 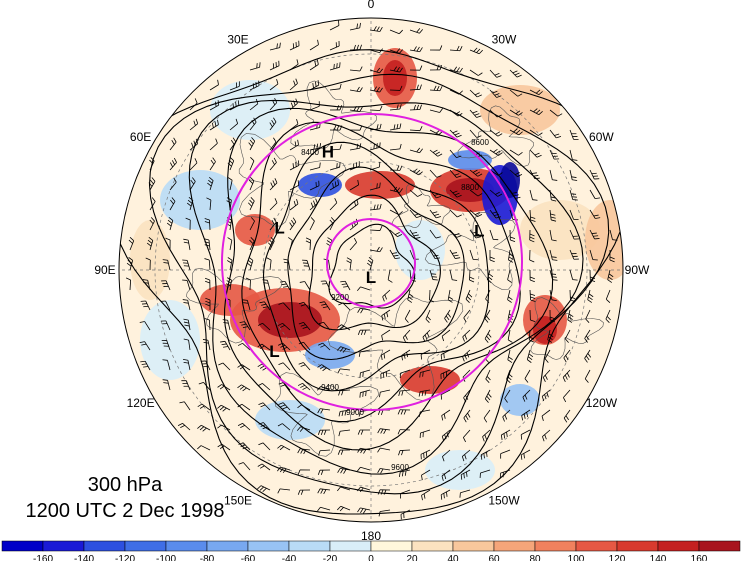 What do you see at coordinates (328, 152) in the screenshot?
I see `pressure-system-label: H` at bounding box center [328, 152].